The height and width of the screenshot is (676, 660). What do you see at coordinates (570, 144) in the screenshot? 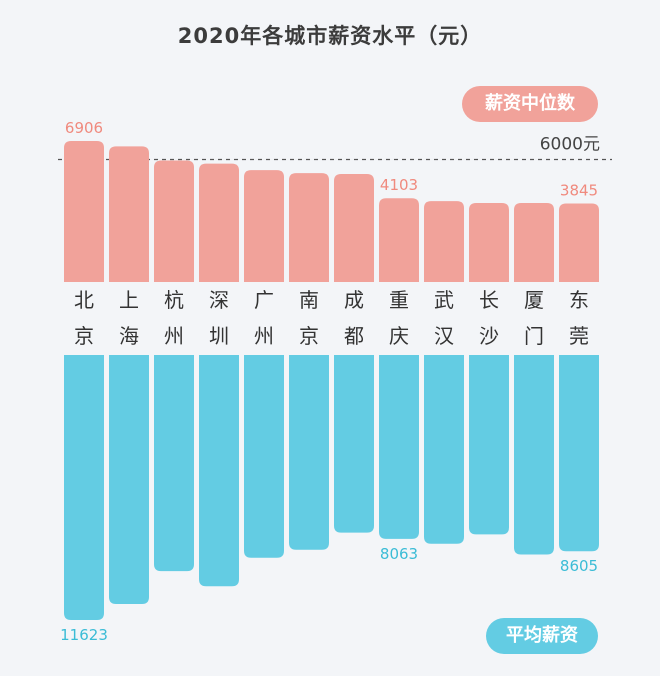
I see `reference-line-label: 6000元` at bounding box center [570, 144].